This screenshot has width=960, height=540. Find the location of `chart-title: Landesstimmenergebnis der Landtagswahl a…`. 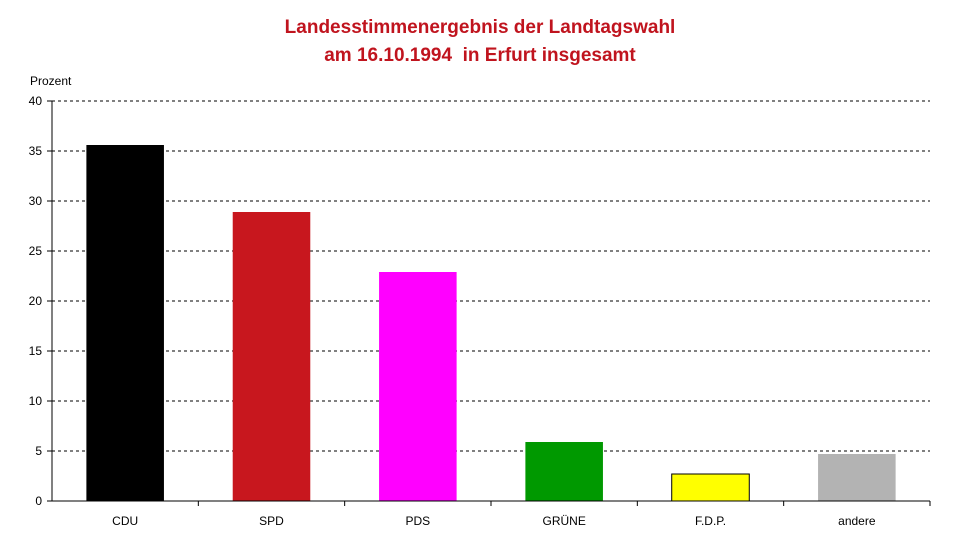

chart-title: Landesstimmenergebnis der Landtagswahl a… is located at coordinates (480, 42).